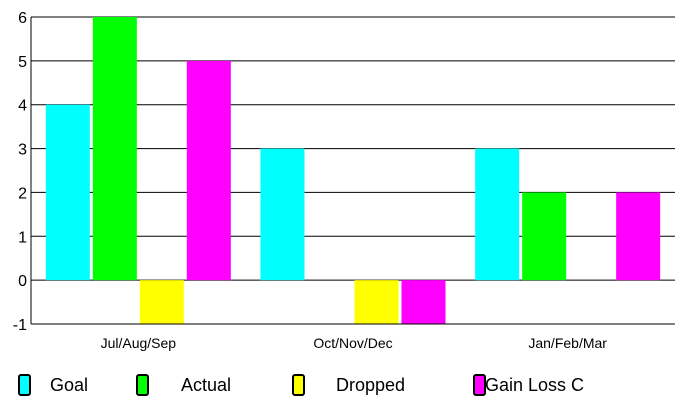 The image size is (678, 402). I want to click on legend-entry: Dropped, so click(370, 385).